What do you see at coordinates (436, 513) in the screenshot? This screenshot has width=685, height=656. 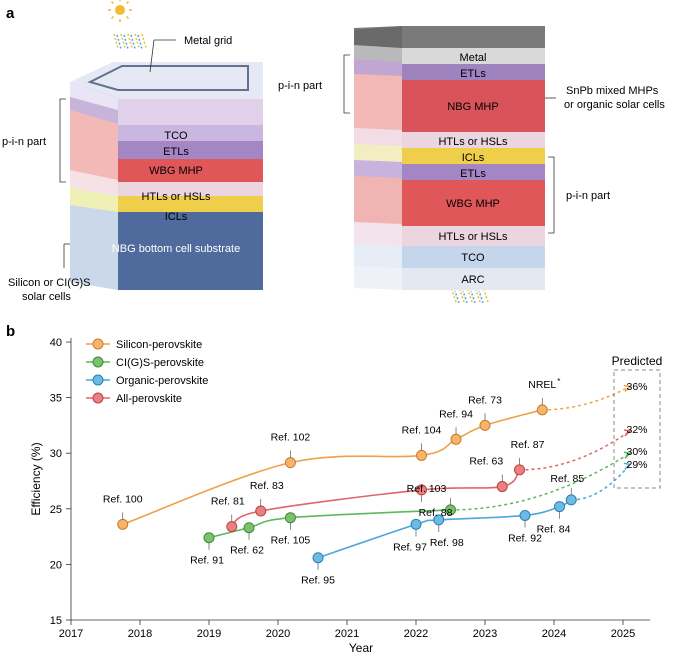 I see `ref-label: Ref. 88` at bounding box center [436, 513].